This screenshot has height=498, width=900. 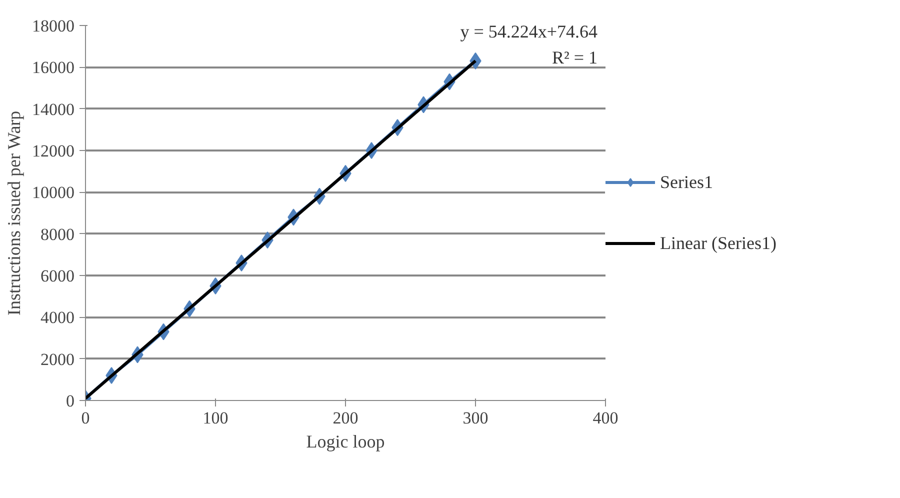 I want to click on y-tick-label: 18000, so click(x=53, y=26).